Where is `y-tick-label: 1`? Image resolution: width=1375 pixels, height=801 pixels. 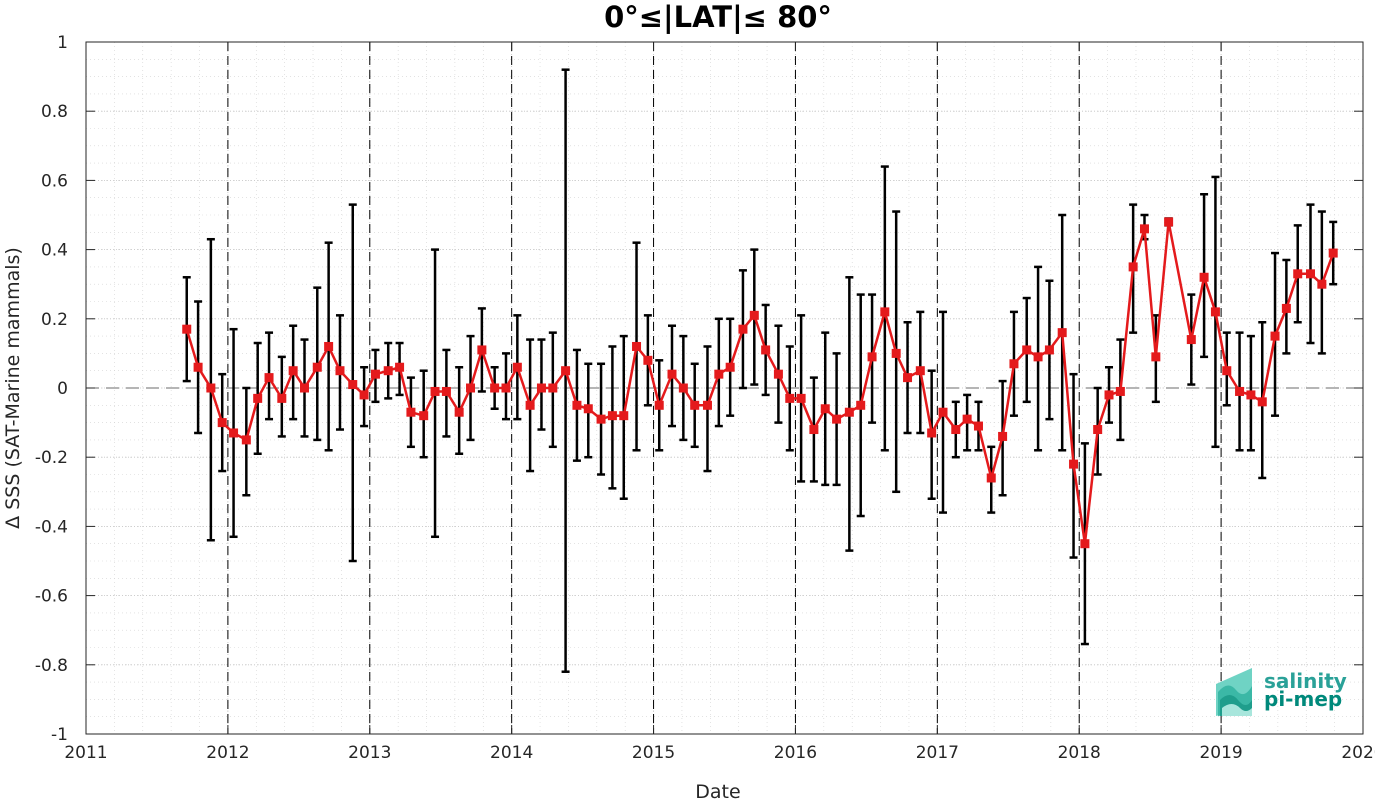
y-tick-label: 1 is located at coordinates (62, 43).